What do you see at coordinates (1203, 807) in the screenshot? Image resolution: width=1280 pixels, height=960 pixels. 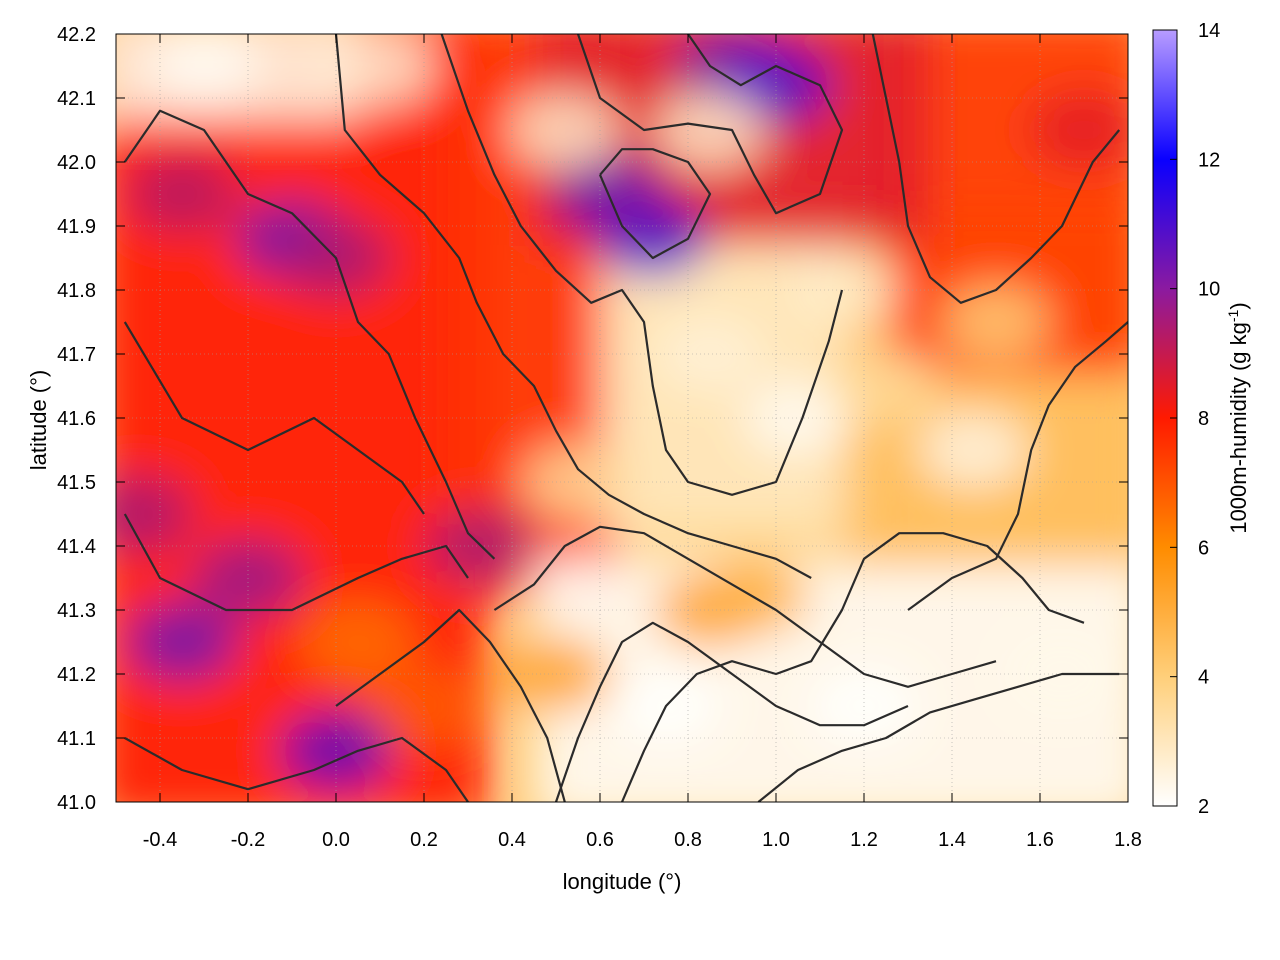 I see `colorbar-tick-label: 2` at bounding box center [1203, 807].